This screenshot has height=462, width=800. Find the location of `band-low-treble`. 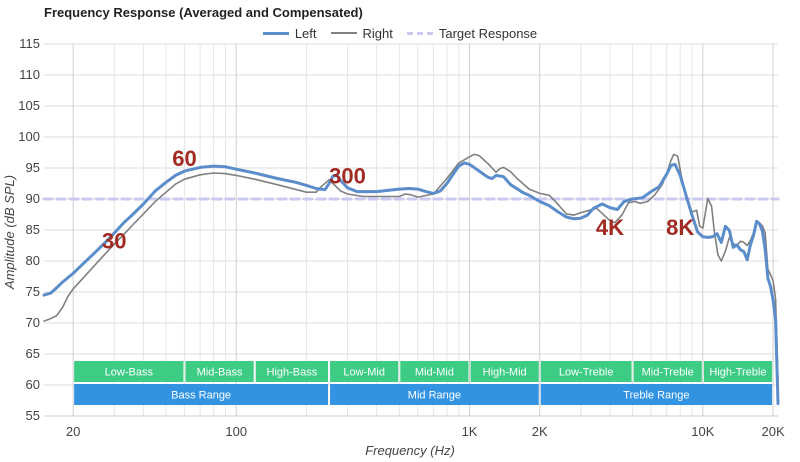

band-low-treble is located at coordinates (586, 371).